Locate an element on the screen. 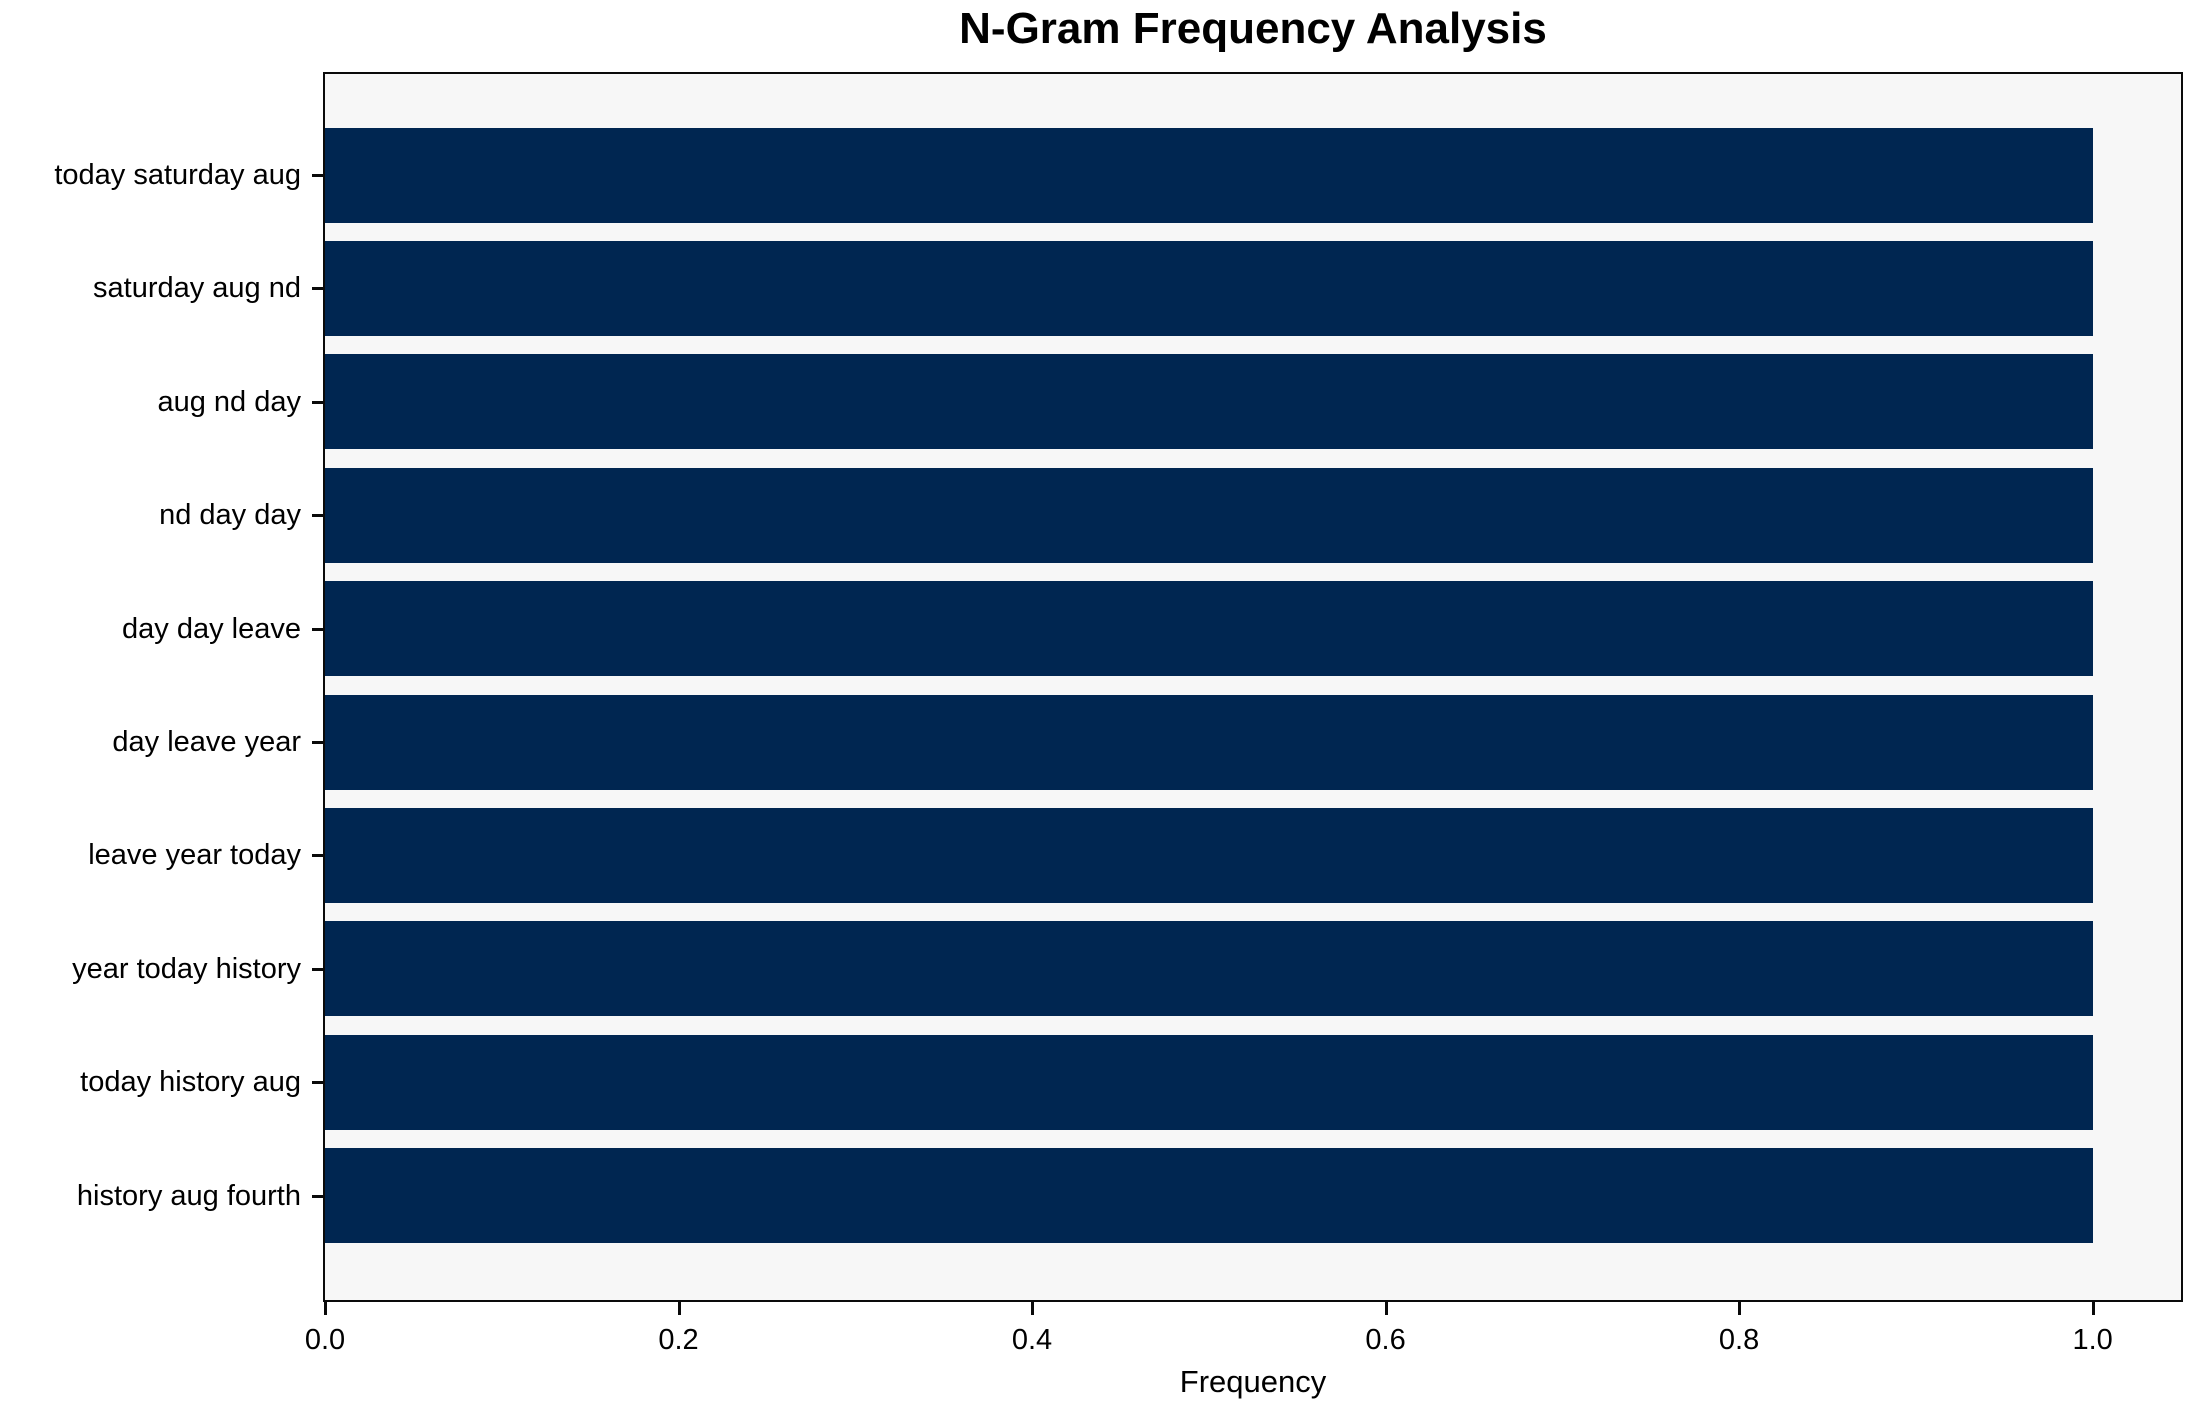  y-tick-label: today saturday aug is located at coordinates (177, 175).